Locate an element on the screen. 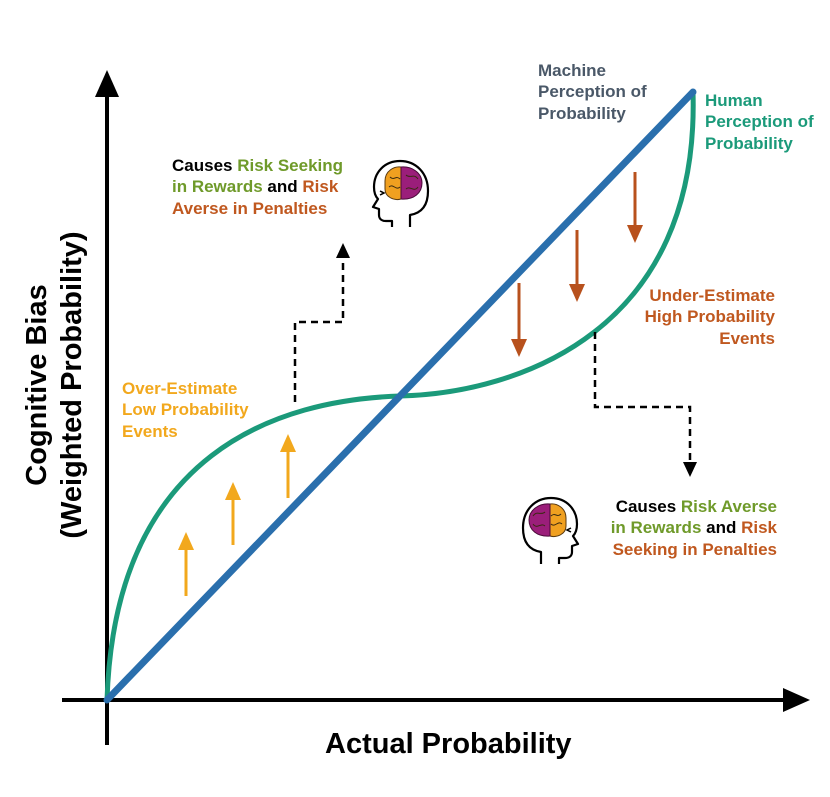 The width and height of the screenshot is (830, 797). dashed-connector-top is located at coordinates (321, 322).